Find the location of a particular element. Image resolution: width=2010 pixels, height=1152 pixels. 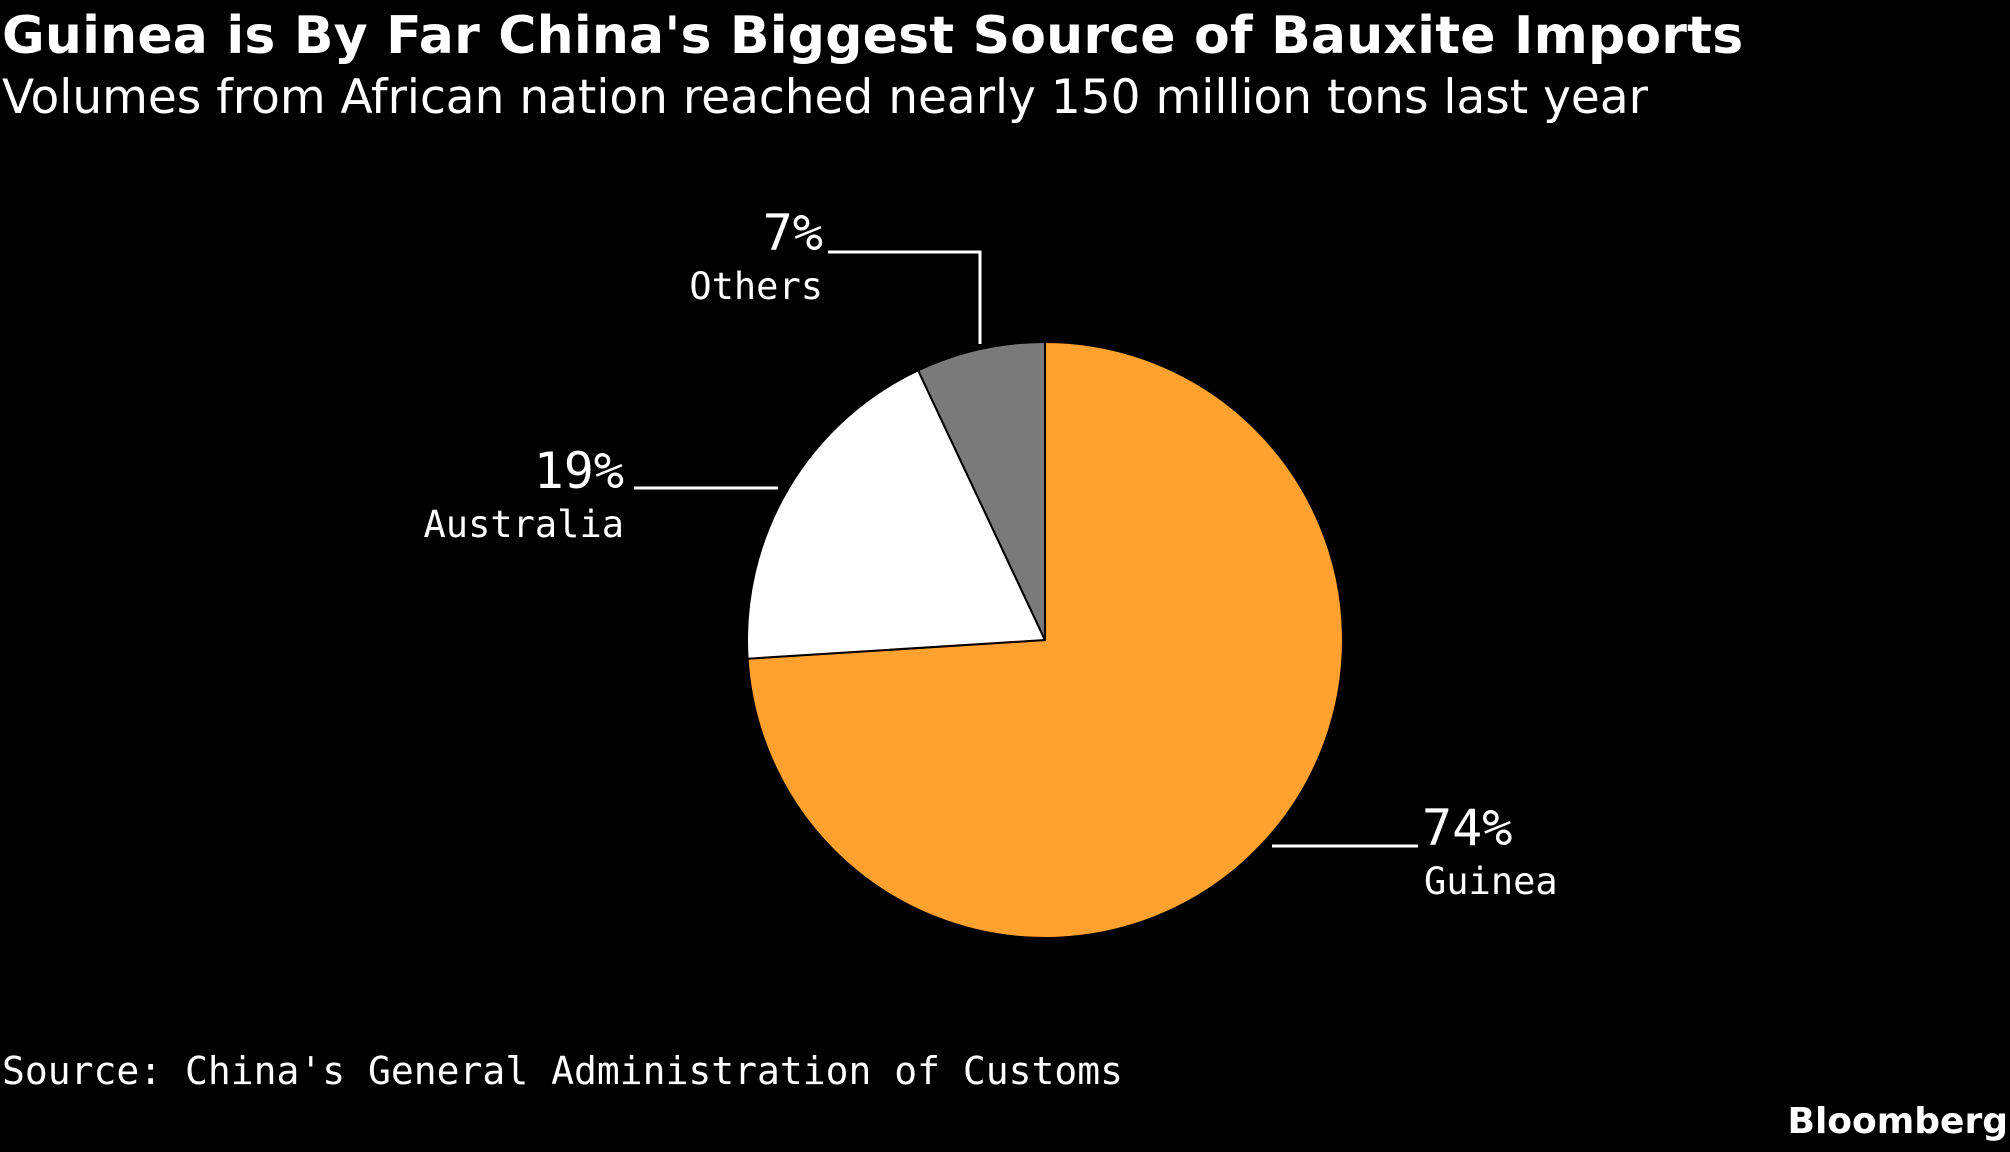

pie-category-label-guinea: Guinea is located at coordinates (1491, 881).